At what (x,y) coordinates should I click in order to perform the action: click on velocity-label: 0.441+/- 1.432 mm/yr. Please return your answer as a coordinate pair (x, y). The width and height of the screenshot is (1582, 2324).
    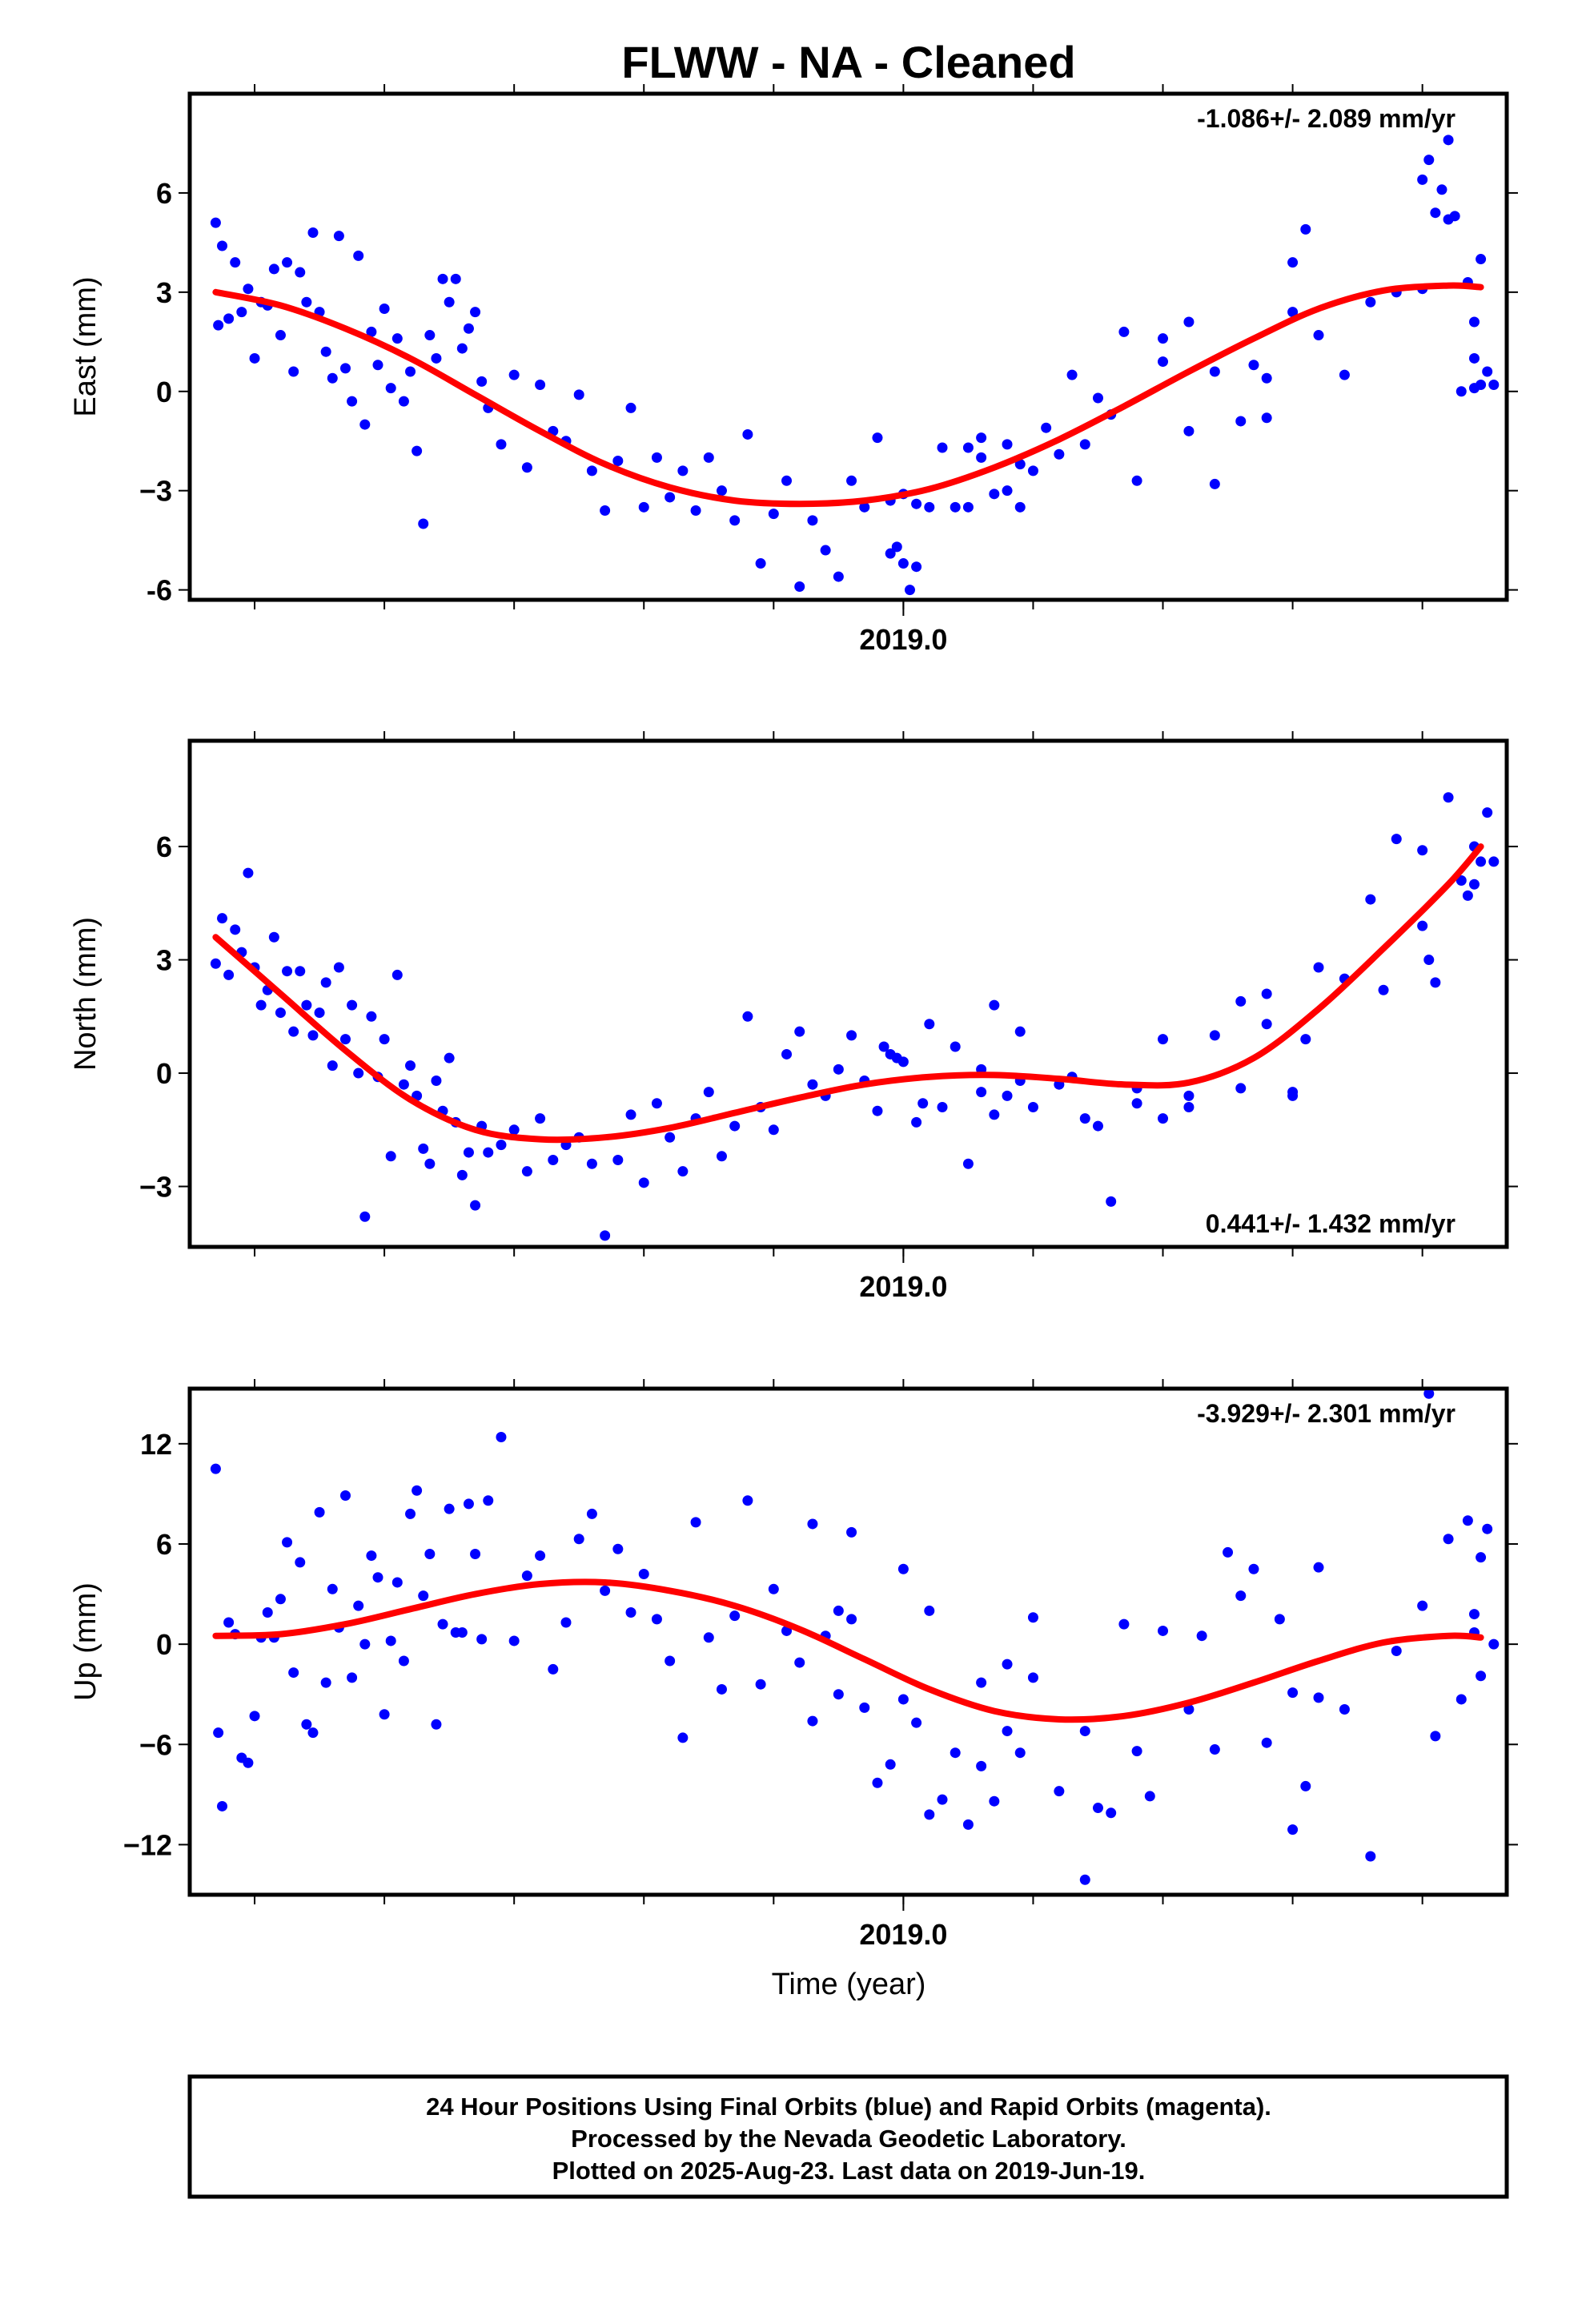
    Looking at the image, I should click on (1331, 1223).